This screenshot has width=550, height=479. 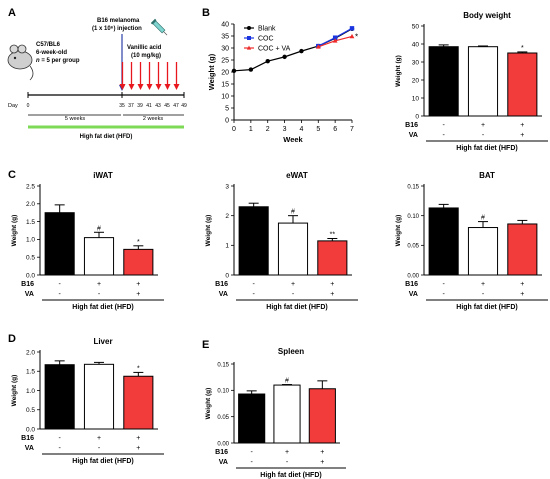 What do you see at coordinates (223, 444) in the screenshot?
I see `y-tick-label: 0.00` at bounding box center [223, 444].